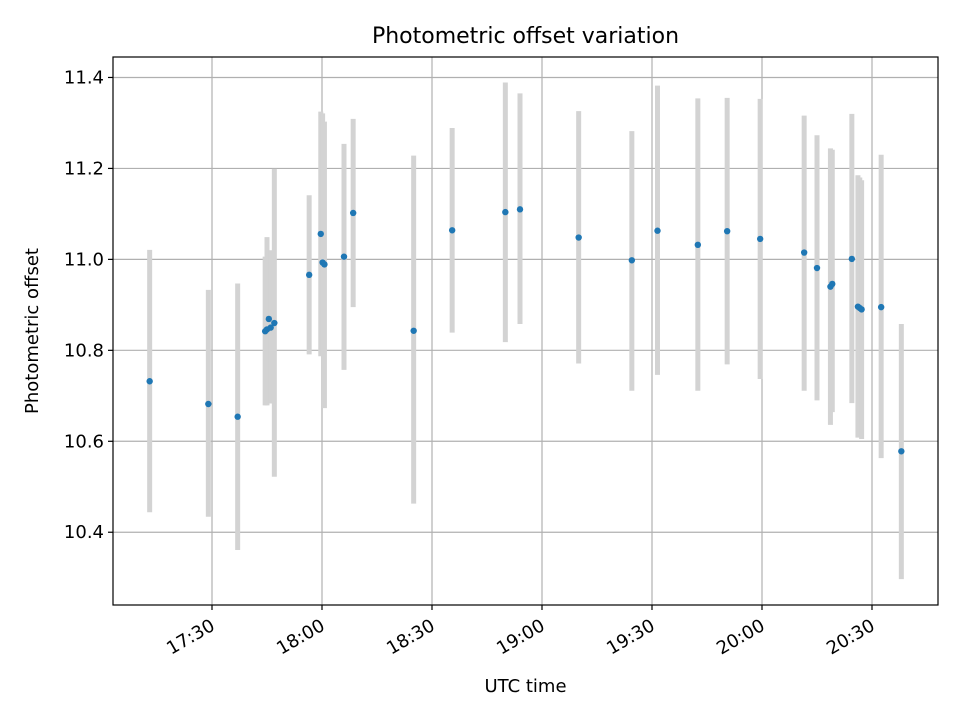  Describe the element at coordinates (84, 441) in the screenshot. I see `y-tick-label: 10.6` at that location.